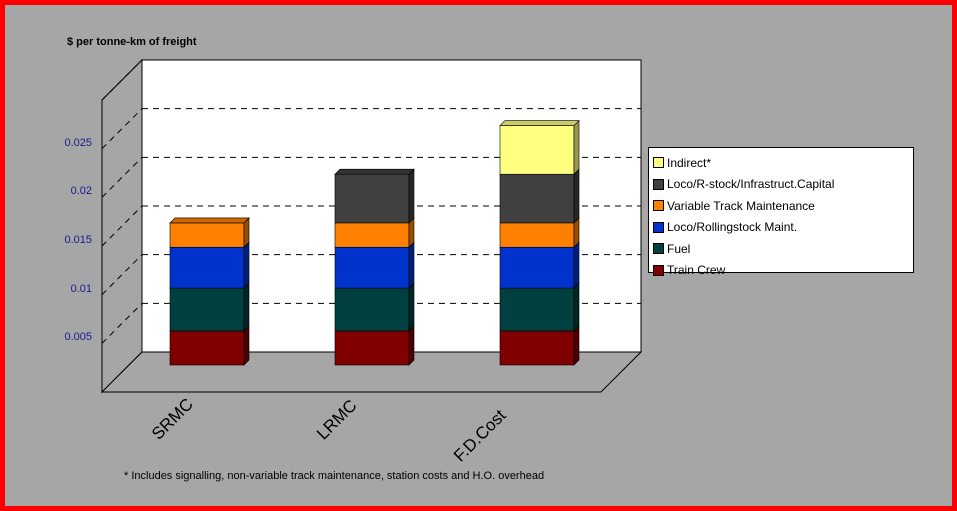 This screenshot has height=511, width=957. Describe the element at coordinates (209, 220) in the screenshot. I see `bar-top-SRMC` at that location.